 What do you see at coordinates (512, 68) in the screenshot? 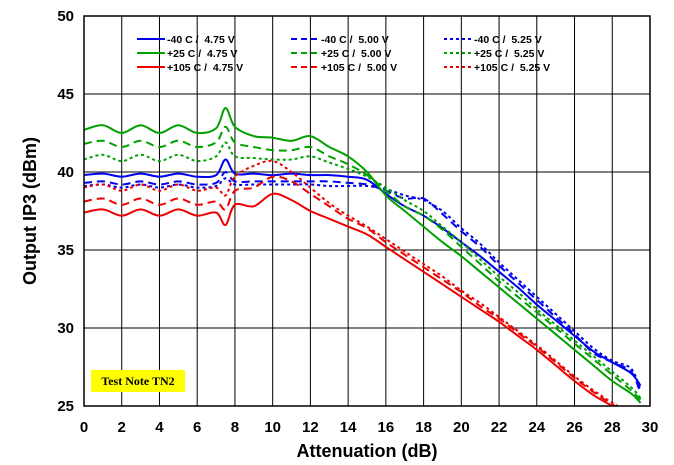
I see `legend-label-8: +105 C / 5.25 V` at bounding box center [512, 68].